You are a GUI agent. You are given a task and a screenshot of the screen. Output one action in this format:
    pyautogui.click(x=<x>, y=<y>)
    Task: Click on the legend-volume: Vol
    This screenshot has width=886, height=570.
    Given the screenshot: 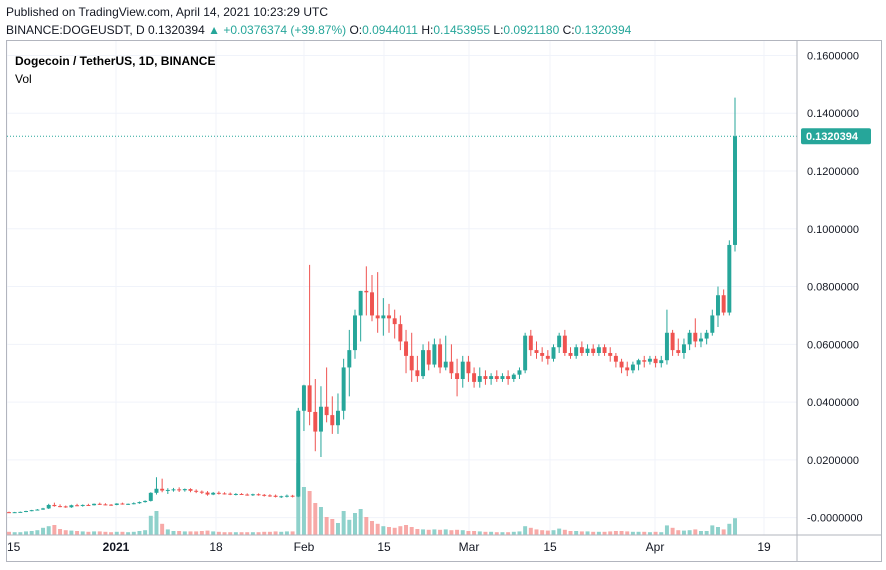 What is the action you would take?
    pyautogui.click(x=23, y=79)
    